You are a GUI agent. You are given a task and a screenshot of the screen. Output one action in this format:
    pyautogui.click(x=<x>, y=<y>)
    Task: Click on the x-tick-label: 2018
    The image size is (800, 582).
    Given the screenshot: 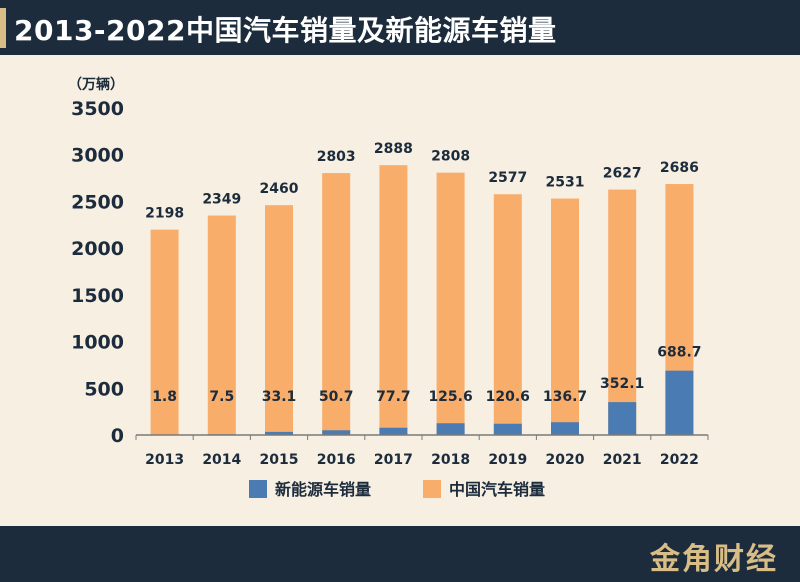 What is the action you would take?
    pyautogui.click(x=450, y=460)
    